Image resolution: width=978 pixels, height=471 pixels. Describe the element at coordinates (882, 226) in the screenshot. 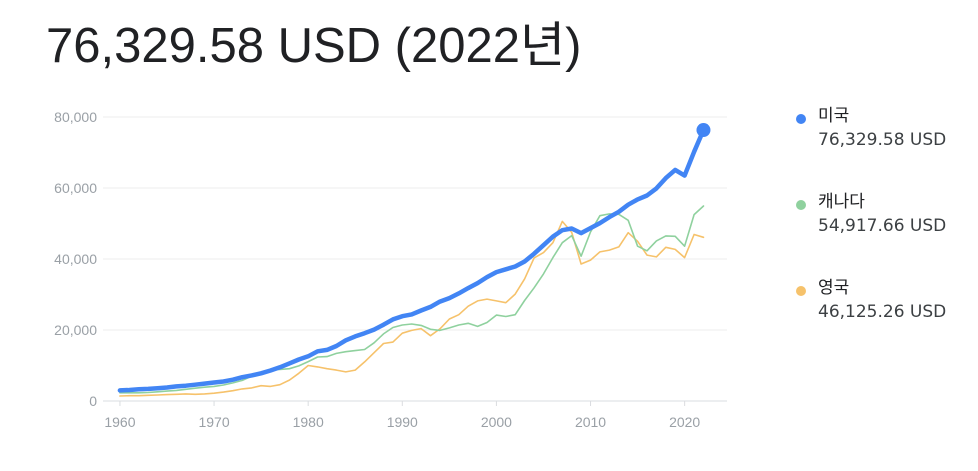

I see `legend-series-value: 54,917.66 USD` at that location.